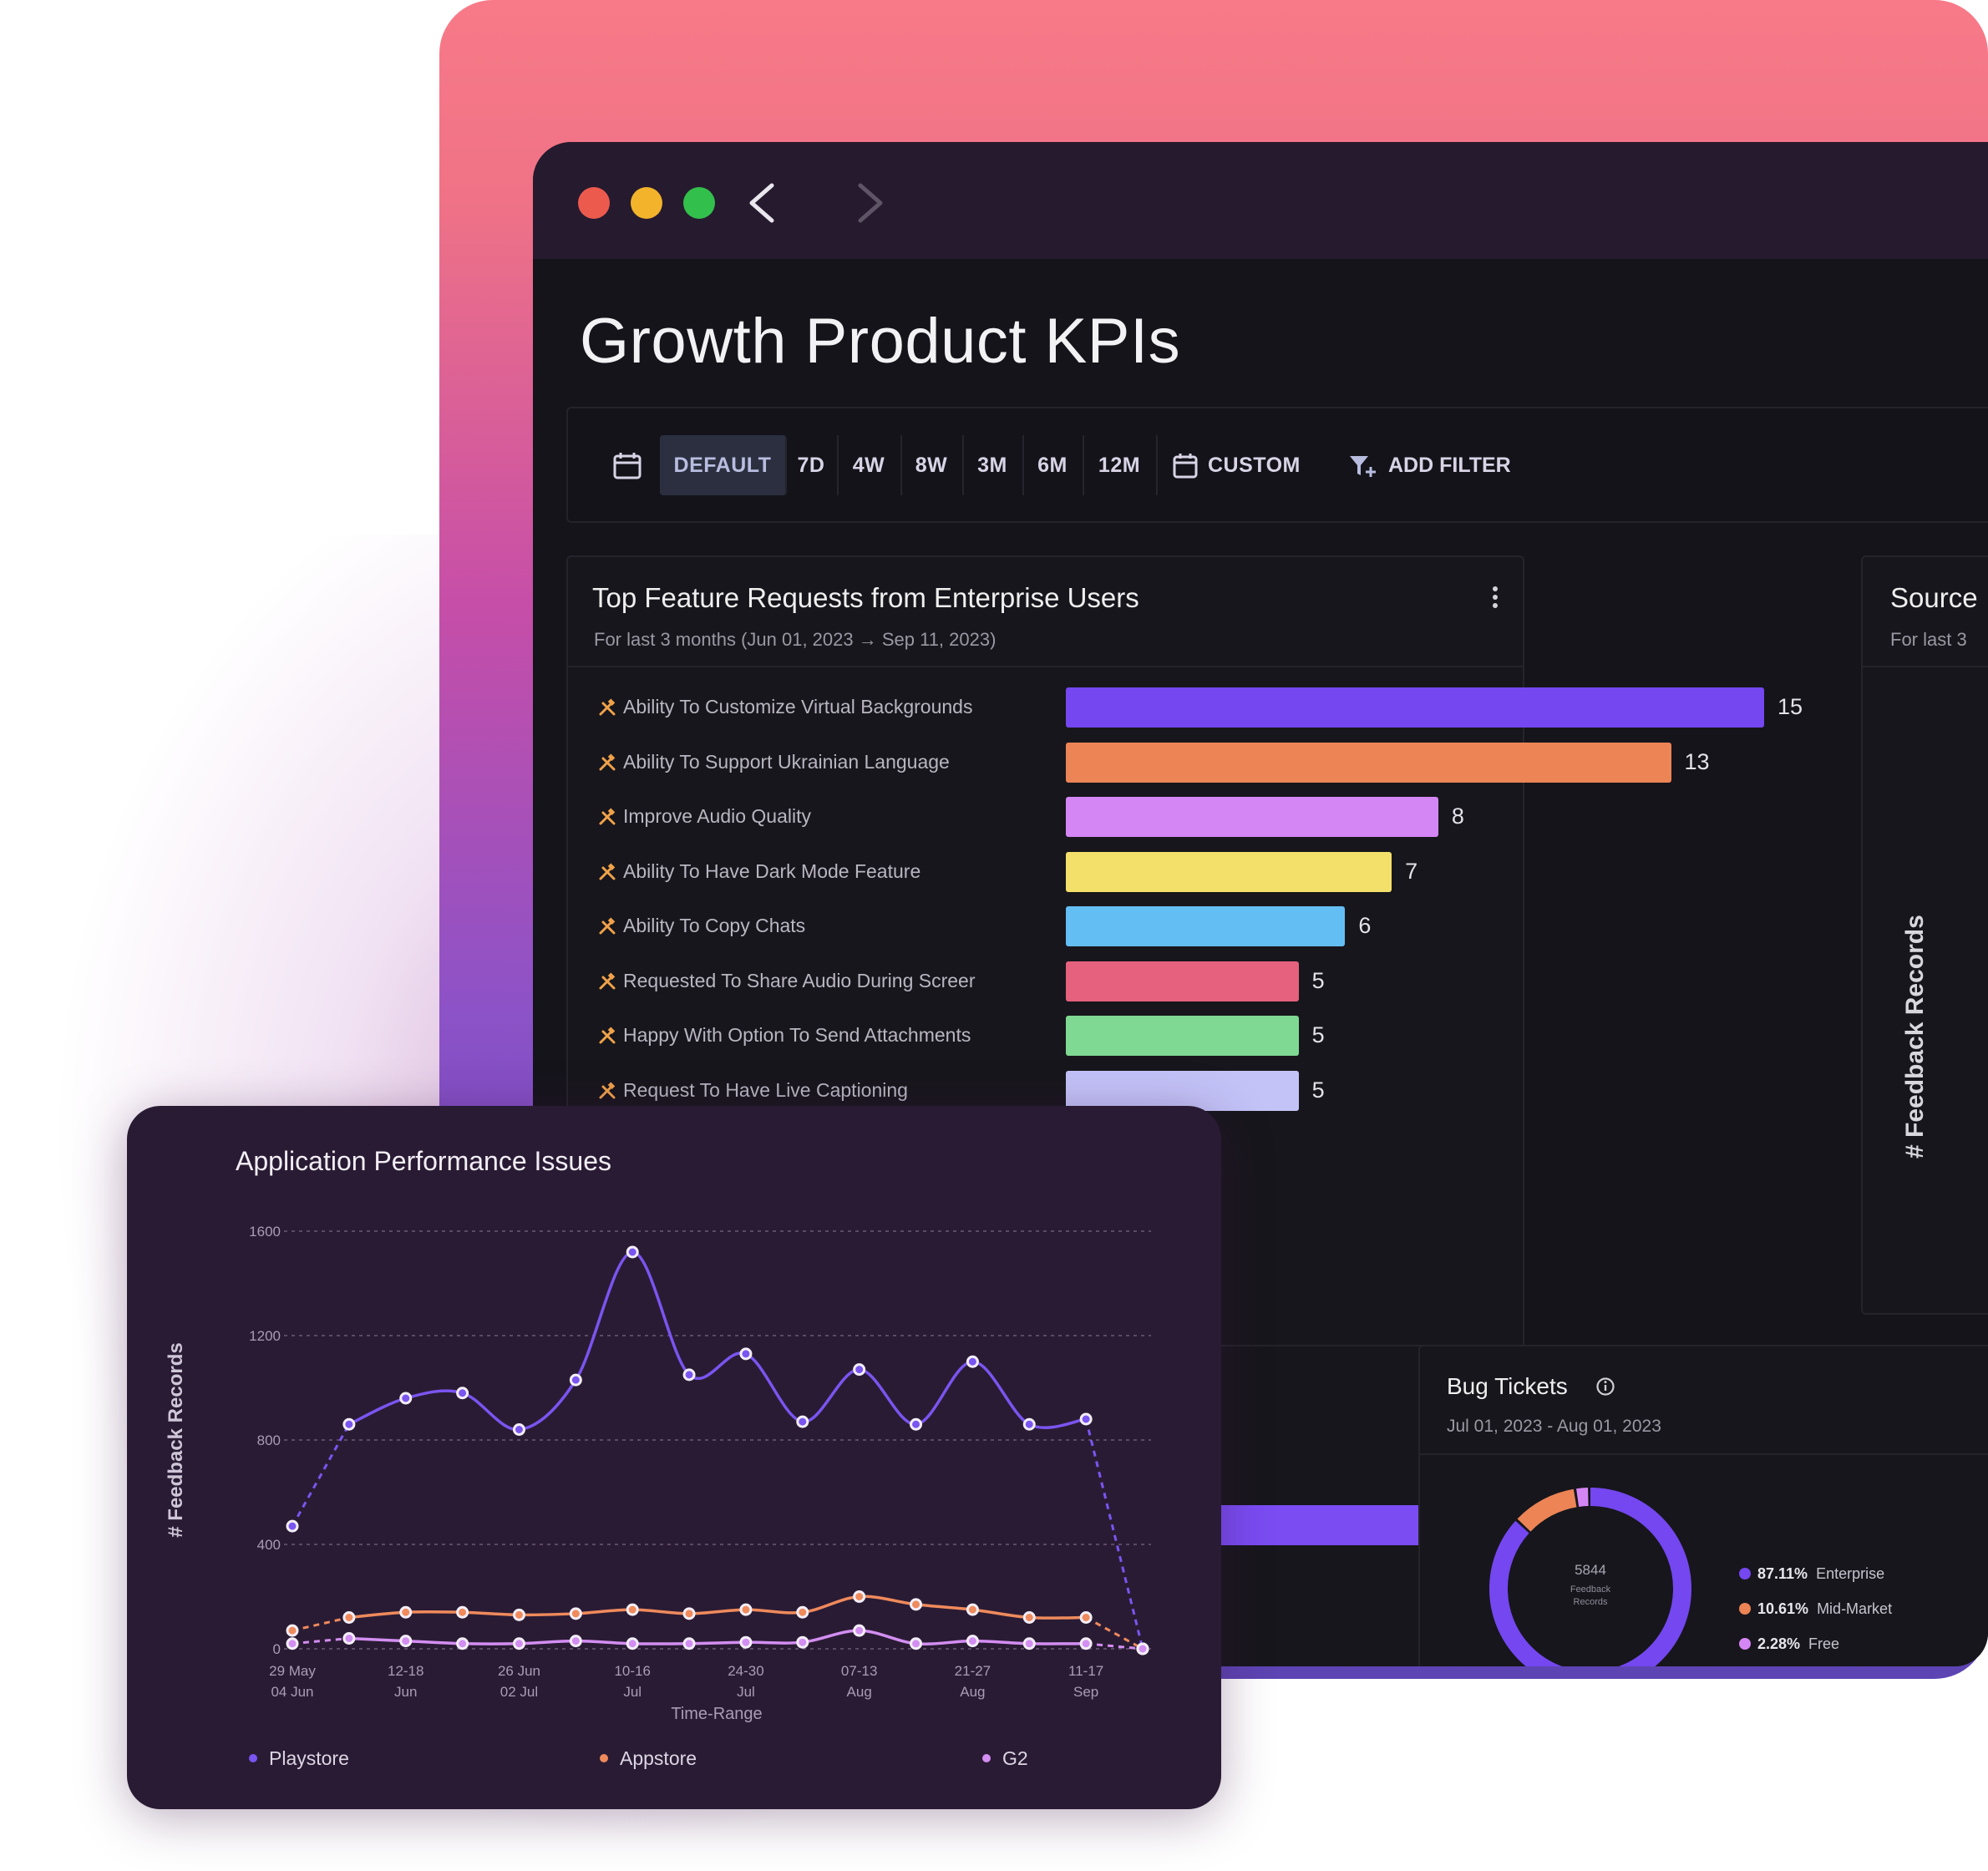  I want to click on back-arrow-icon, so click(762, 203).